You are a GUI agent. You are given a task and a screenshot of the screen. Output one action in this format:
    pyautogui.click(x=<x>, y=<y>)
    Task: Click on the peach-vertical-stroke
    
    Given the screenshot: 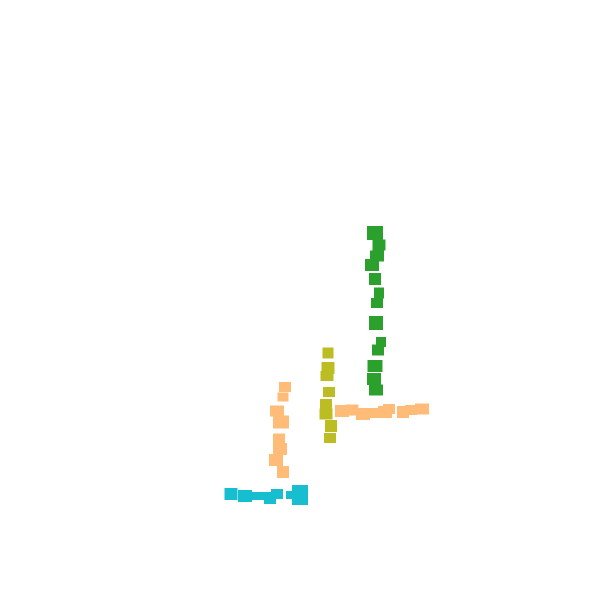 What is the action you would take?
    pyautogui.click(x=280, y=430)
    